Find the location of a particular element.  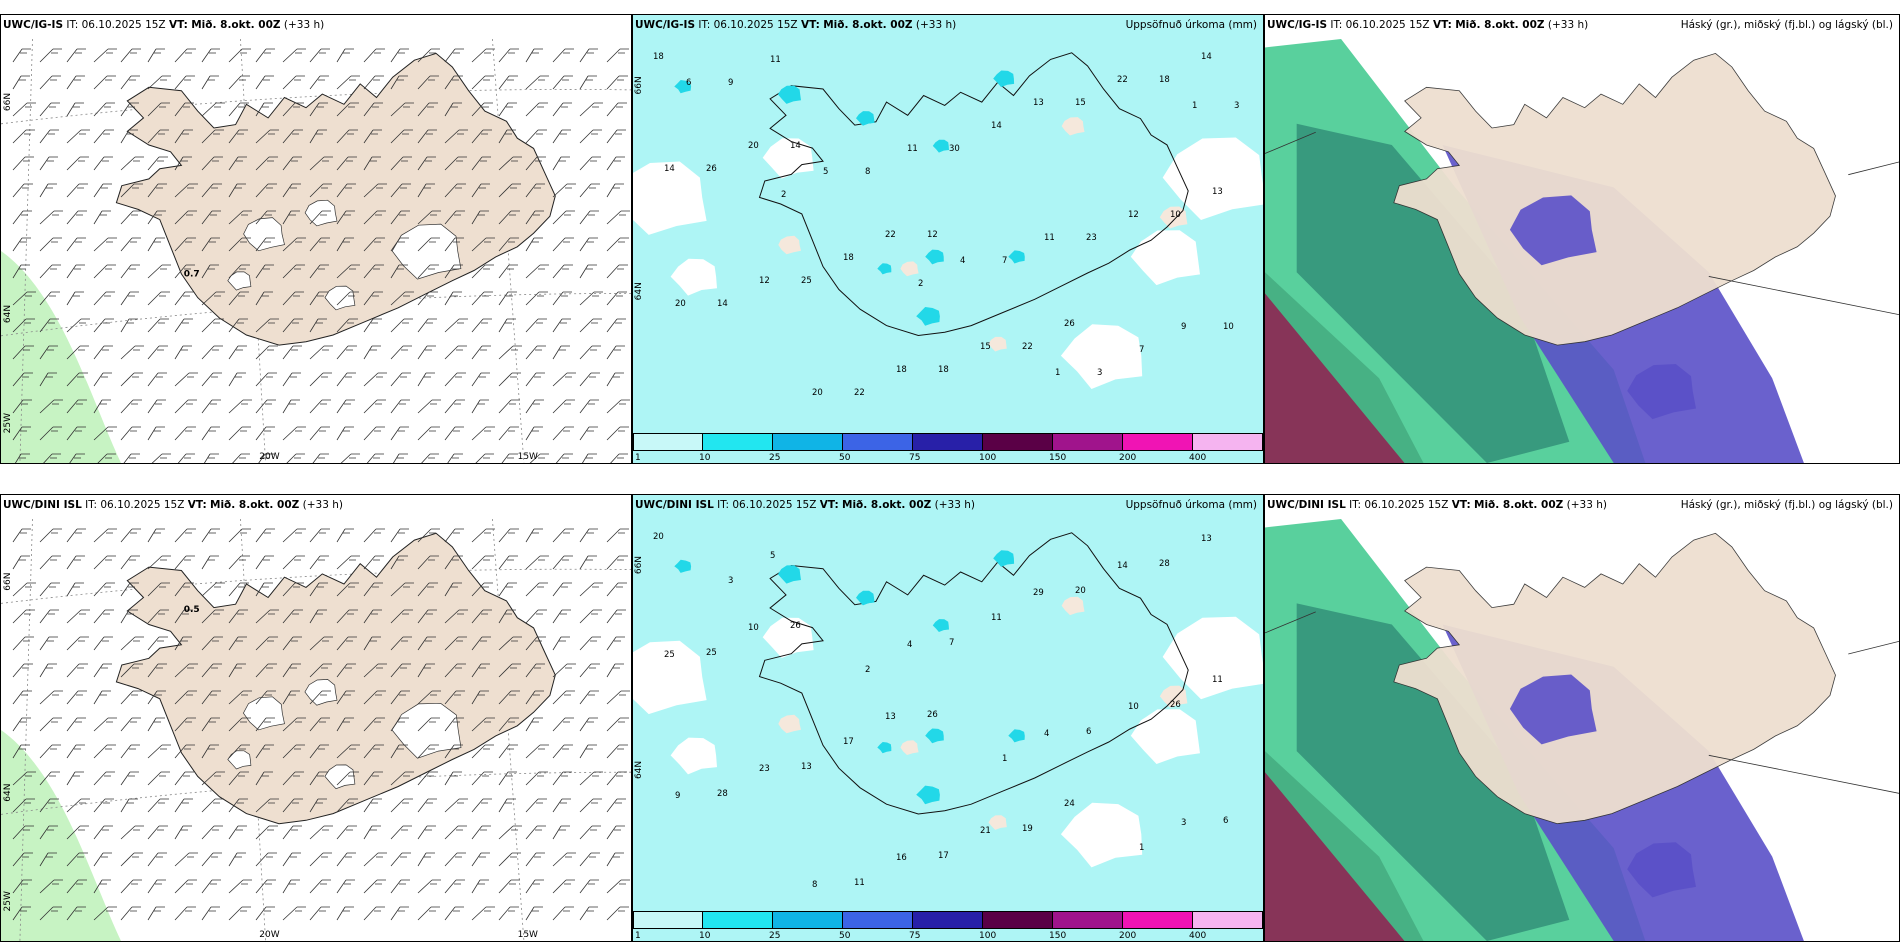

colorbar-tick: 100 is located at coordinates (988, 458).